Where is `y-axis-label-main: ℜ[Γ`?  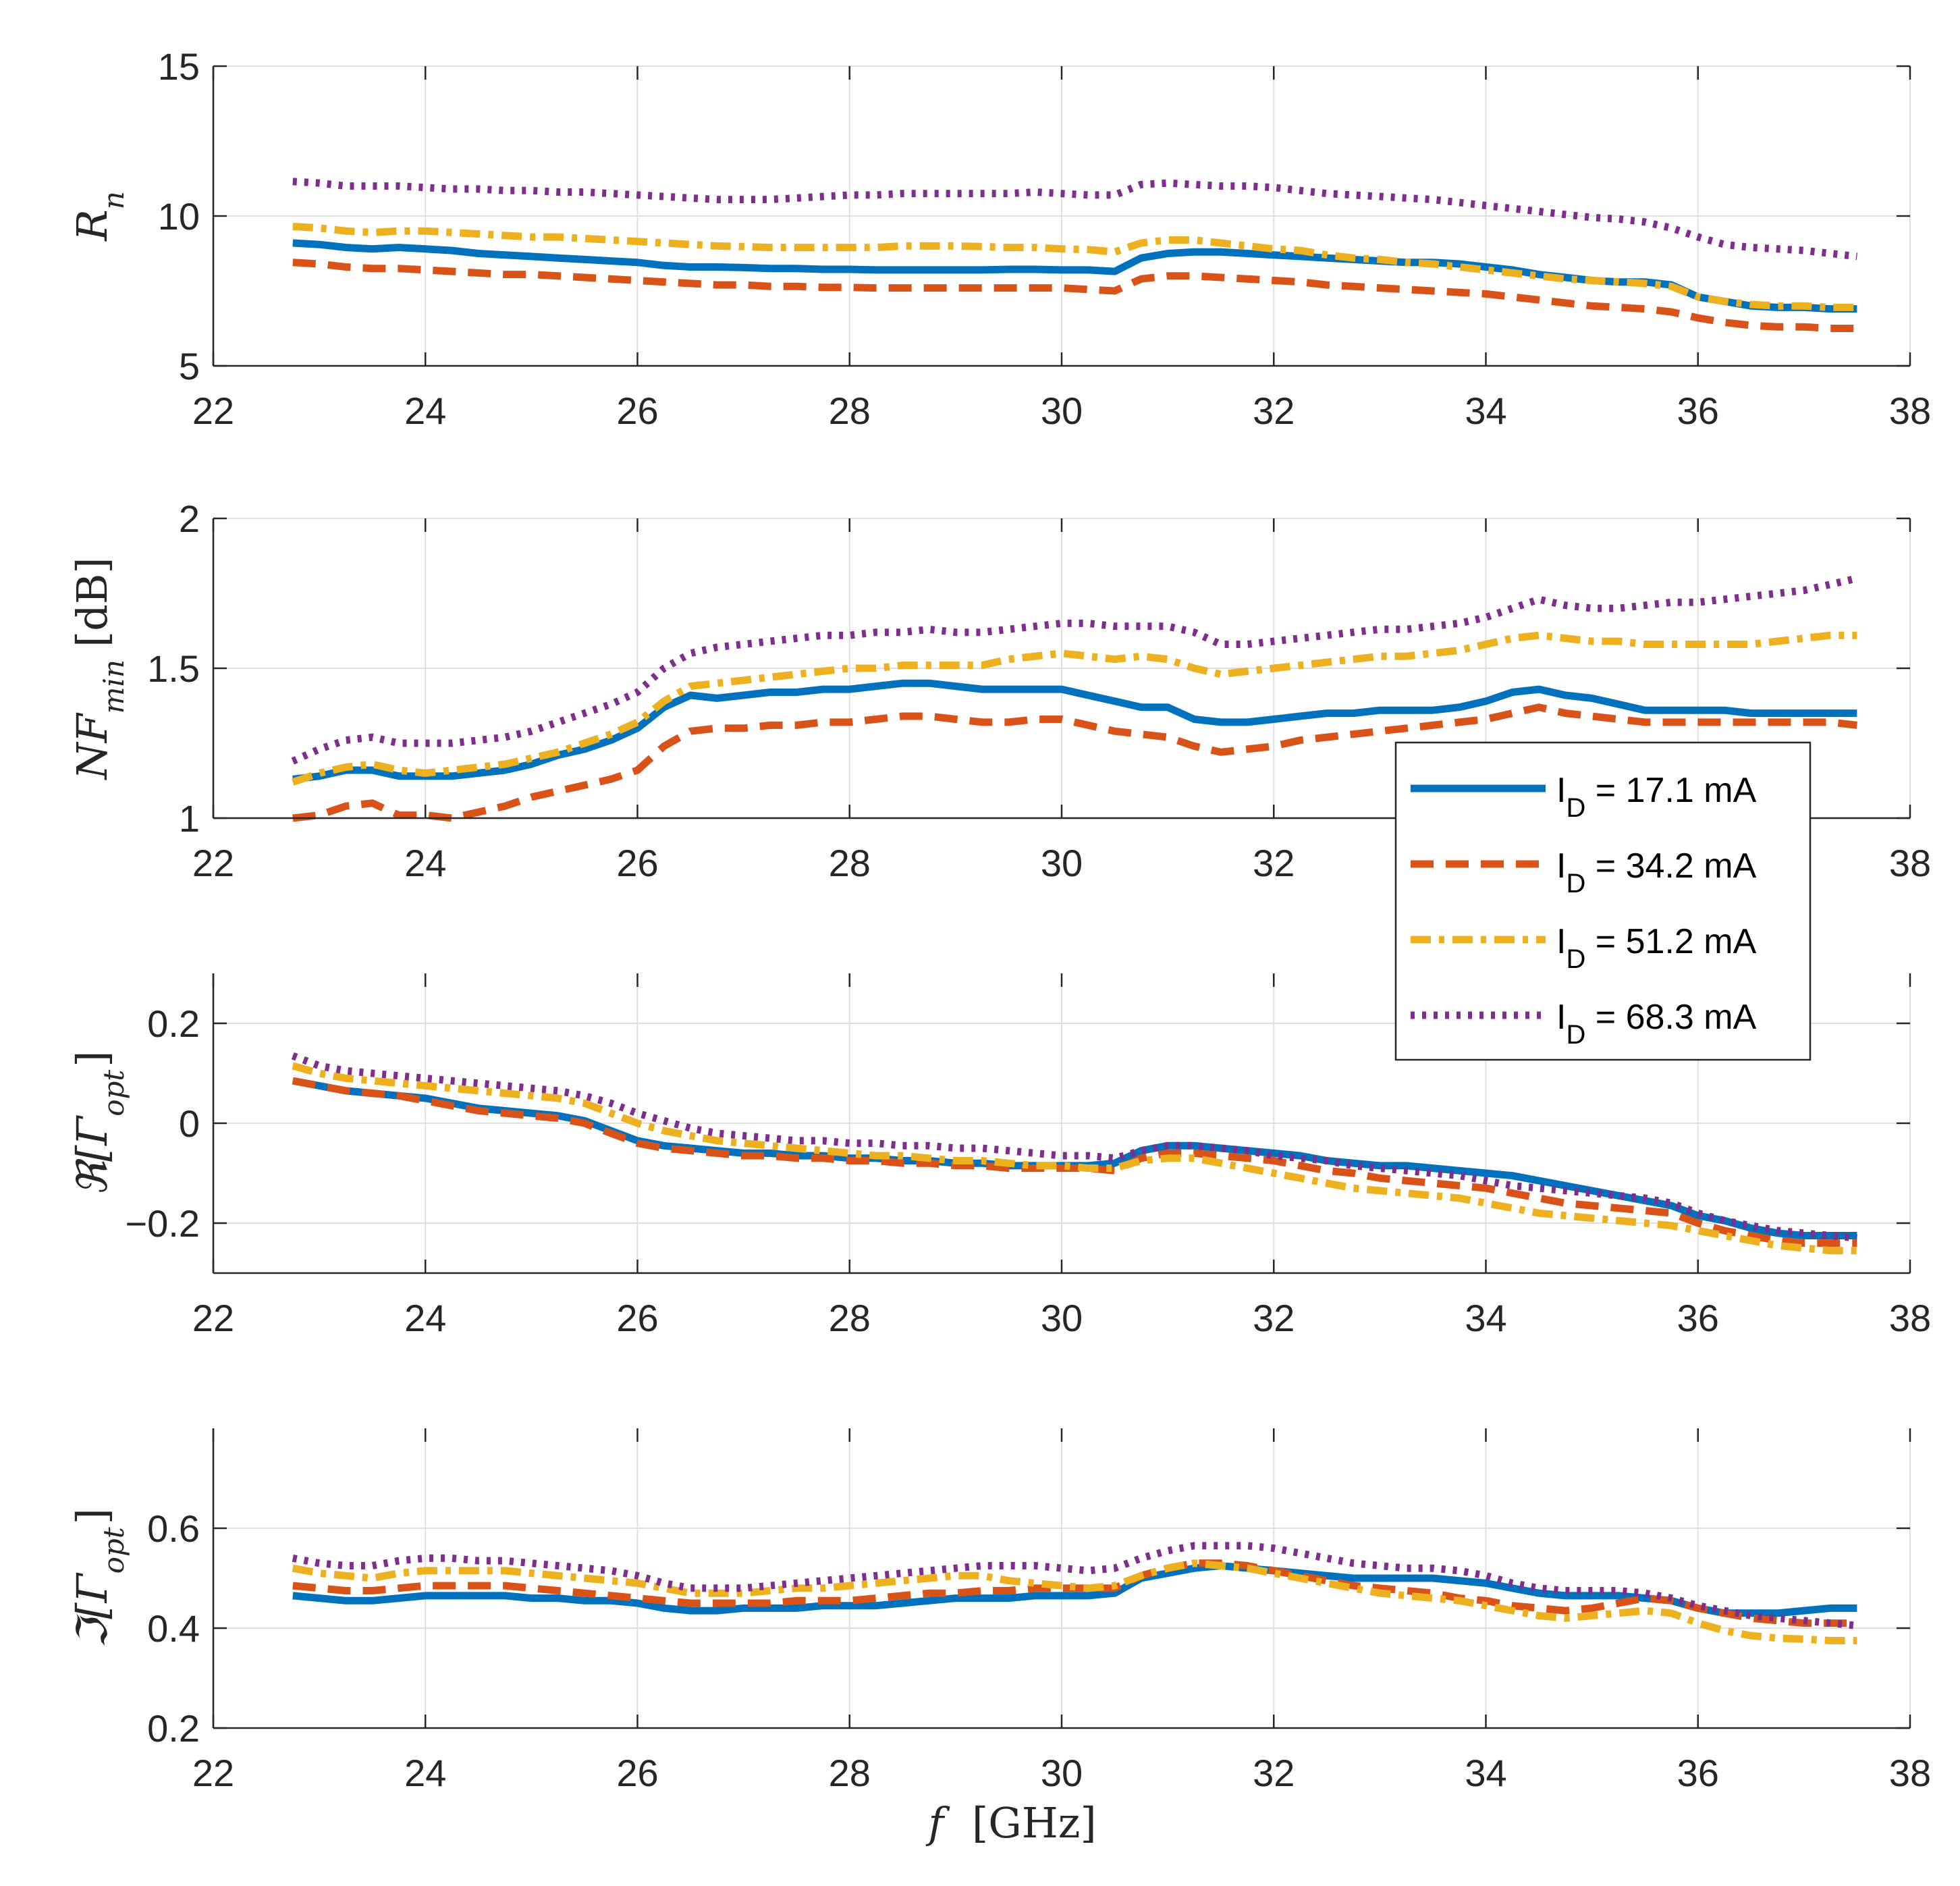
y-axis-label-main: ℜ[Γ is located at coordinates (92, 1155).